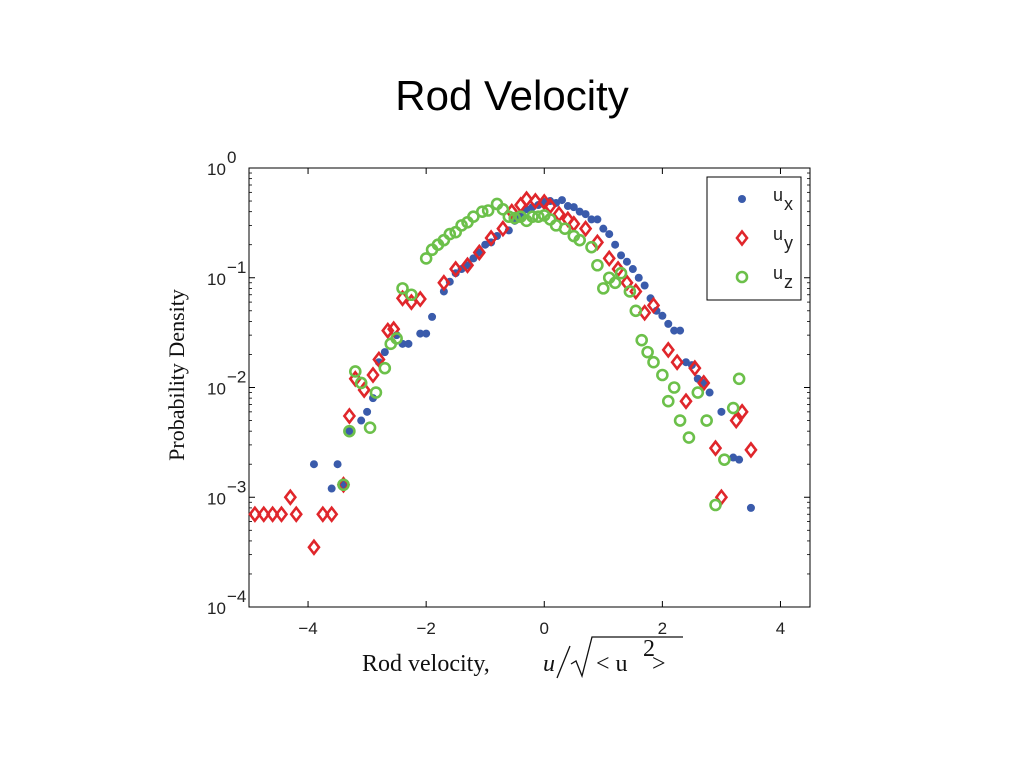  What do you see at coordinates (659, 664) in the screenshot?
I see `x-axis-label-radicand-right: >` at bounding box center [659, 664].